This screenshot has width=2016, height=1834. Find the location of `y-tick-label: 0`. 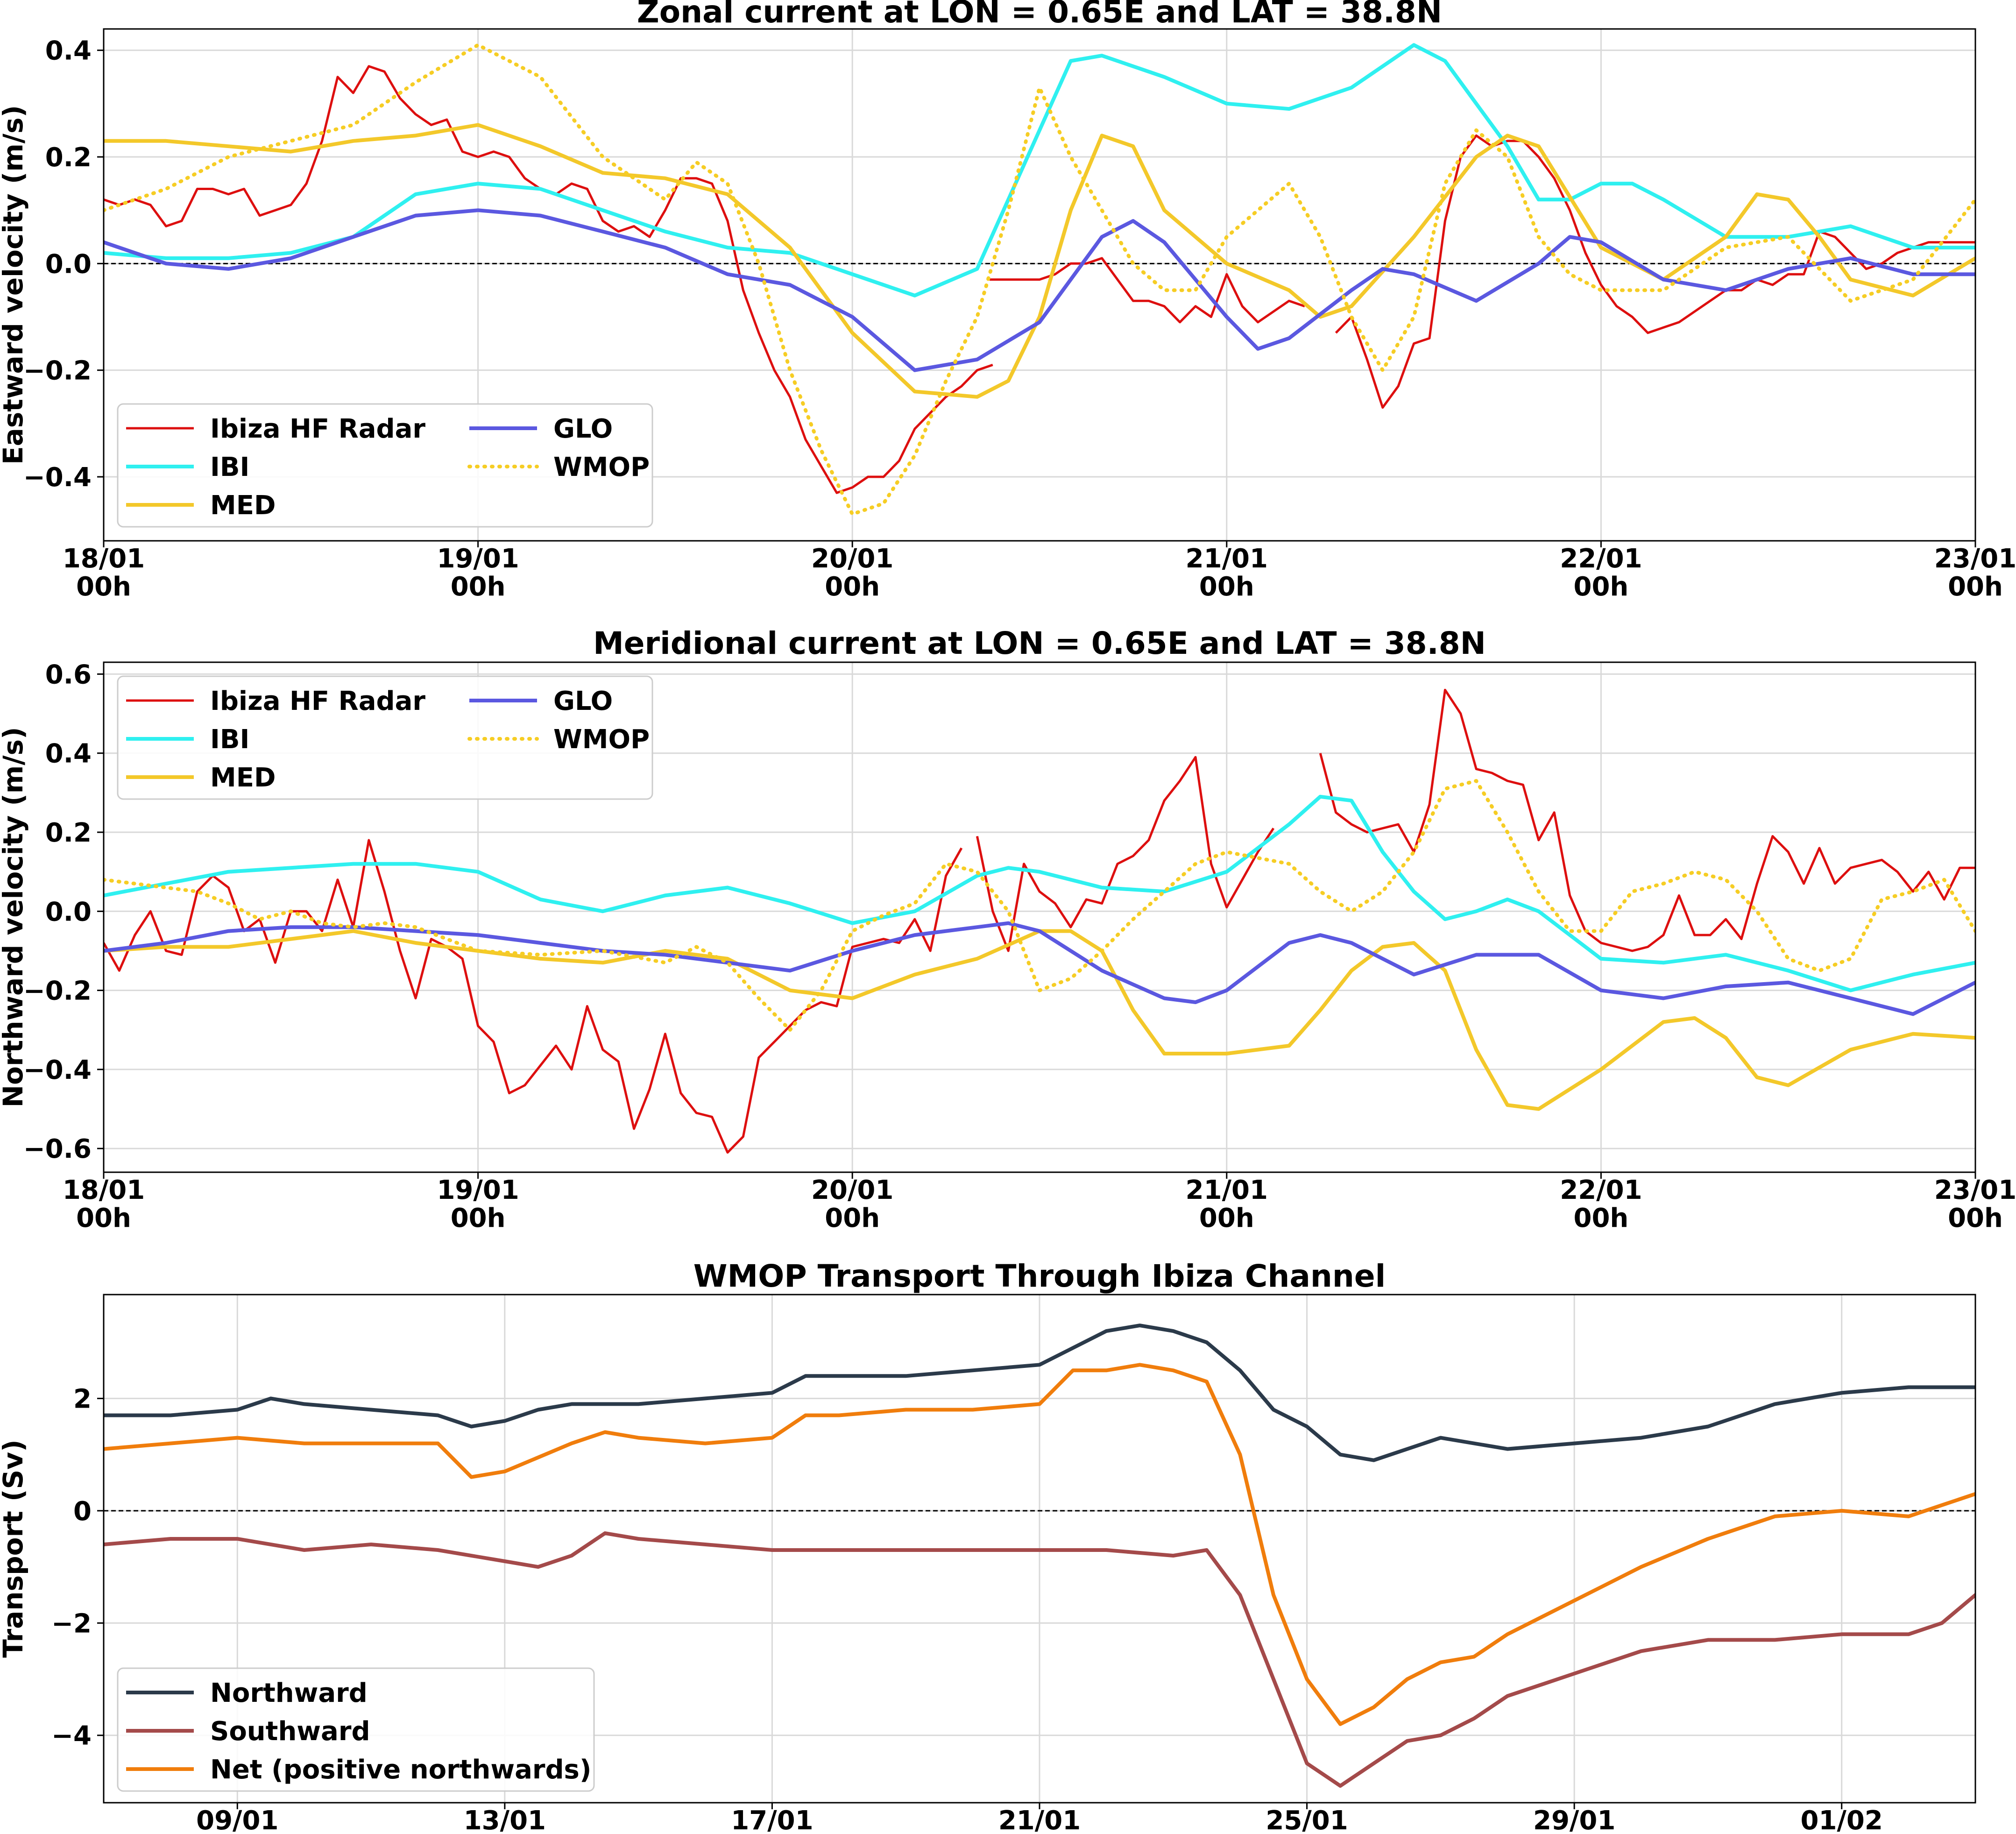

y-tick-label: 0 is located at coordinates (82, 1512).